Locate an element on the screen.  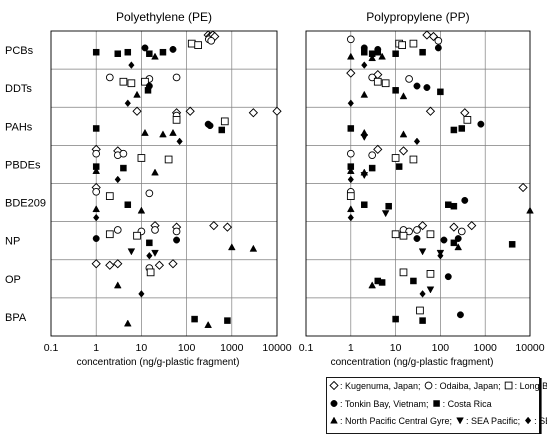
legend-marker-filled-square is located at coordinates (437, 404).